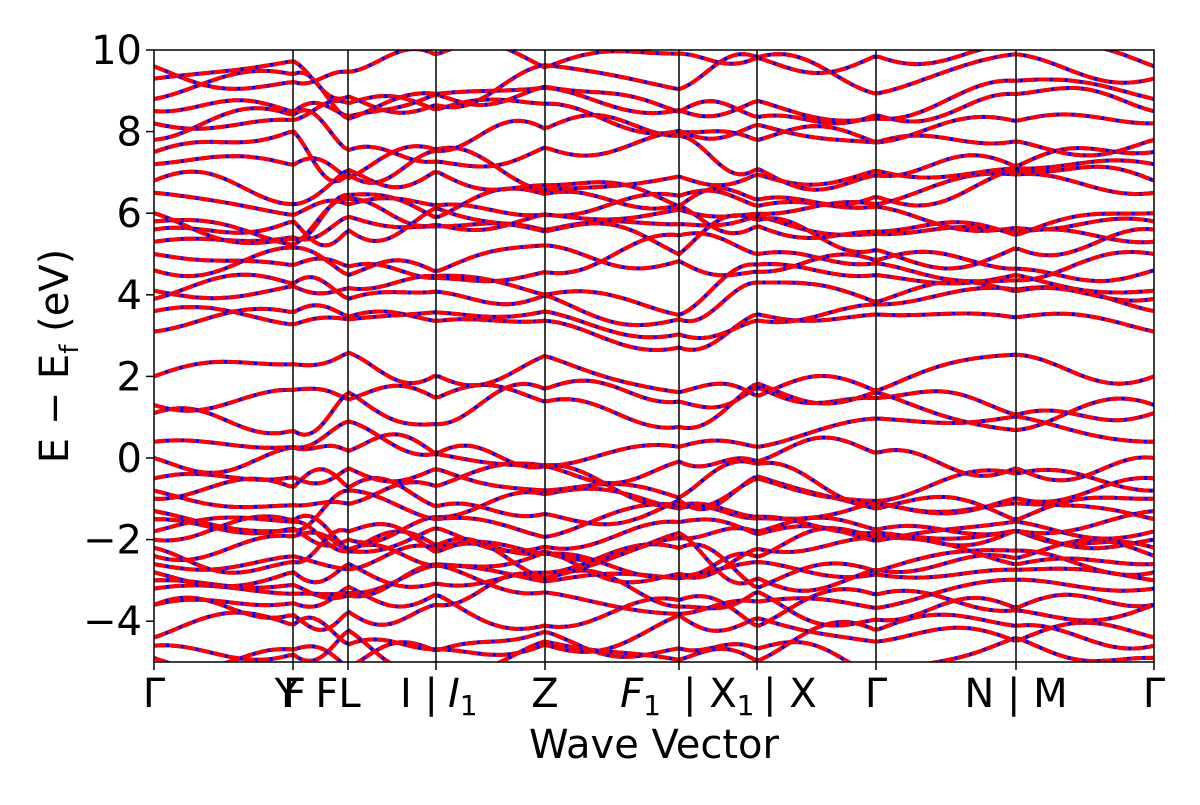 Image resolution: width=1200 pixels, height=805 pixels. I want to click on y-axis-ticks: −4 −2 0 2 4 6 8 10, so click(118, 336).